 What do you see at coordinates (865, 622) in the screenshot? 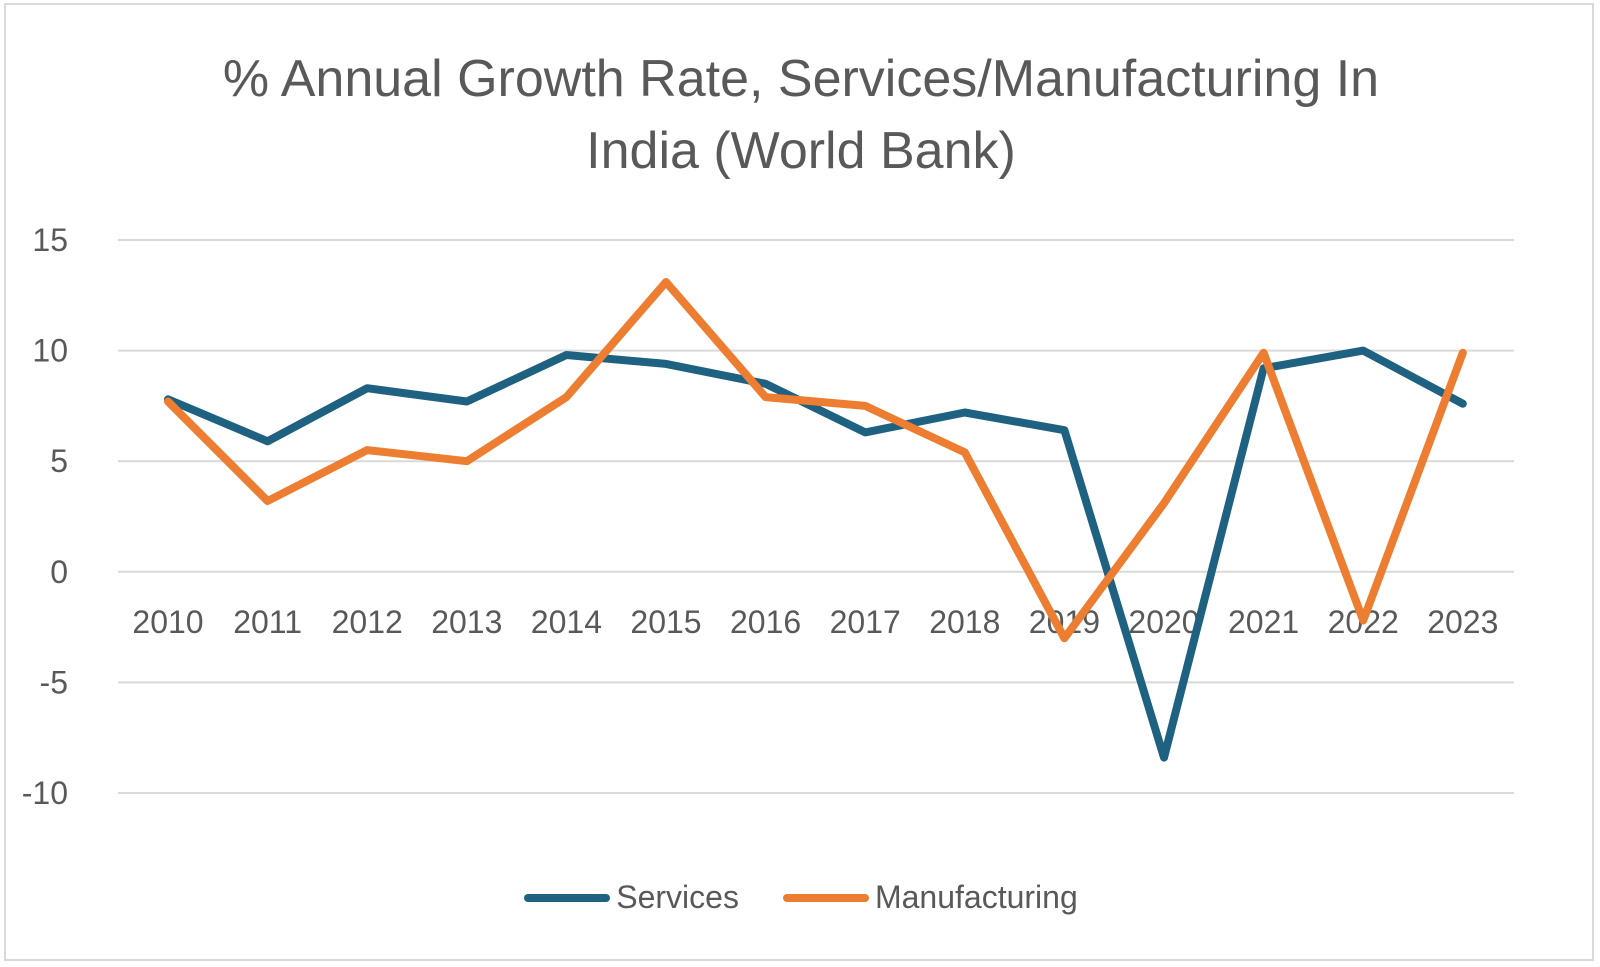
I see `x-tick-label: 2017` at bounding box center [865, 622].